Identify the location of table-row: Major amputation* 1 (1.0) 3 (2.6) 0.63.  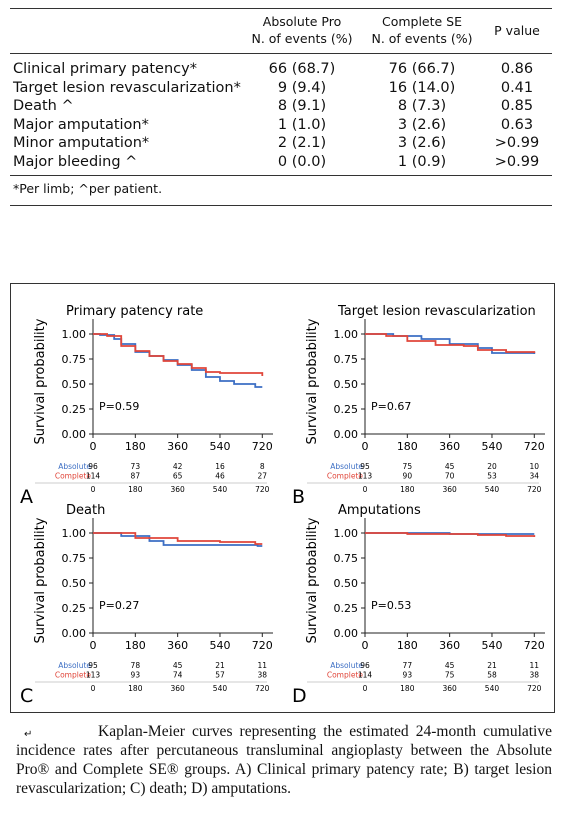
(281, 125).